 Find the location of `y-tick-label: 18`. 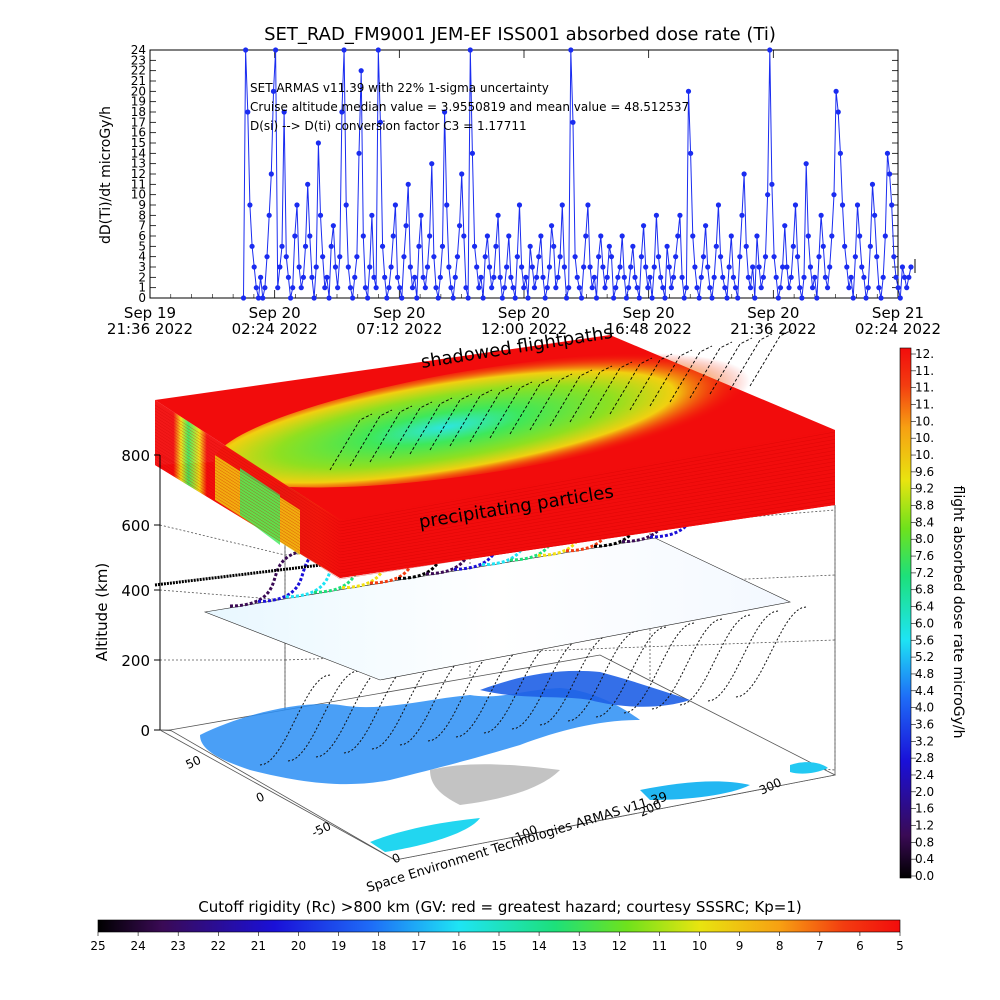

y-tick-label: 18 is located at coordinates (138, 112).